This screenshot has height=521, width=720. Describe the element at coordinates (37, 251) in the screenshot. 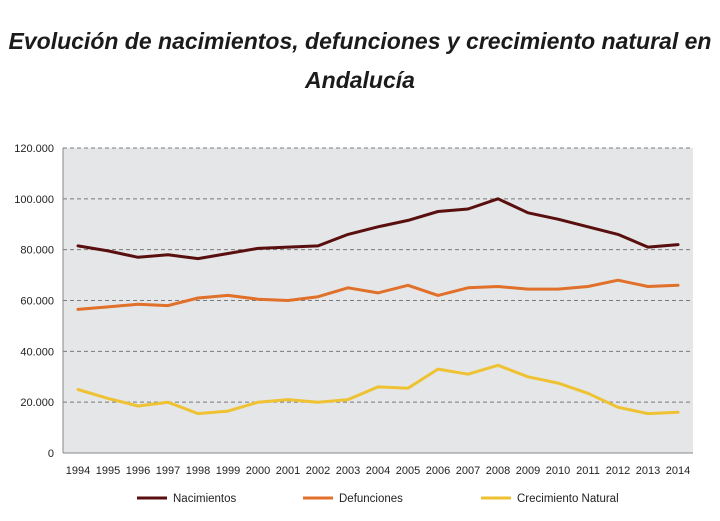

I see `y-tick-label: 80.000` at that location.